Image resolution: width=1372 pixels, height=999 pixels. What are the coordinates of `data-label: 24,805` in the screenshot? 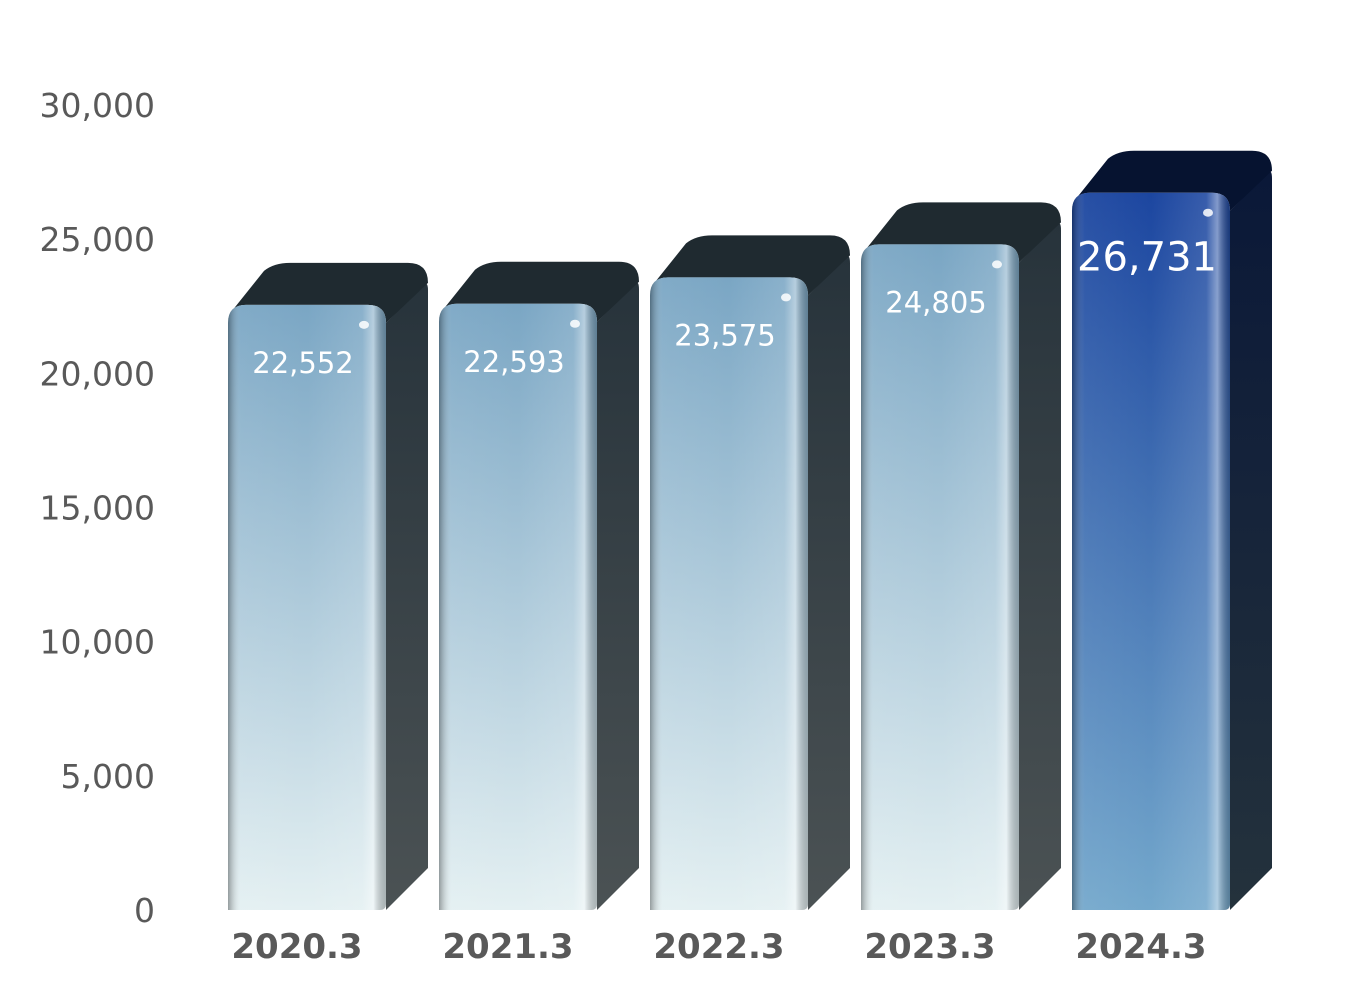 It's located at (935, 302).